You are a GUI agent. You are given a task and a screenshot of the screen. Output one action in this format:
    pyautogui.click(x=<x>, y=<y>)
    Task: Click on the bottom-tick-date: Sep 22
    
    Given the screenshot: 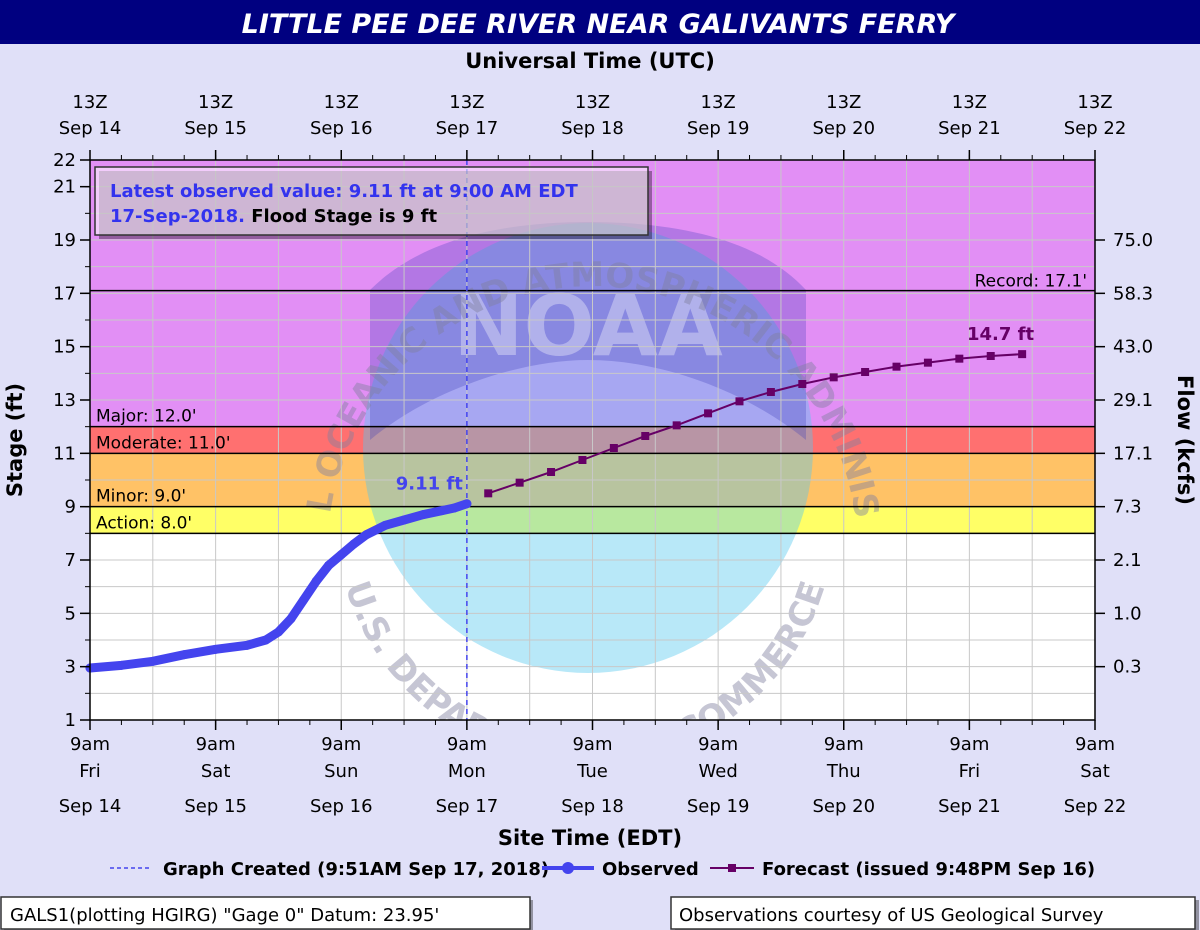 What is the action you would take?
    pyautogui.click(x=1095, y=806)
    